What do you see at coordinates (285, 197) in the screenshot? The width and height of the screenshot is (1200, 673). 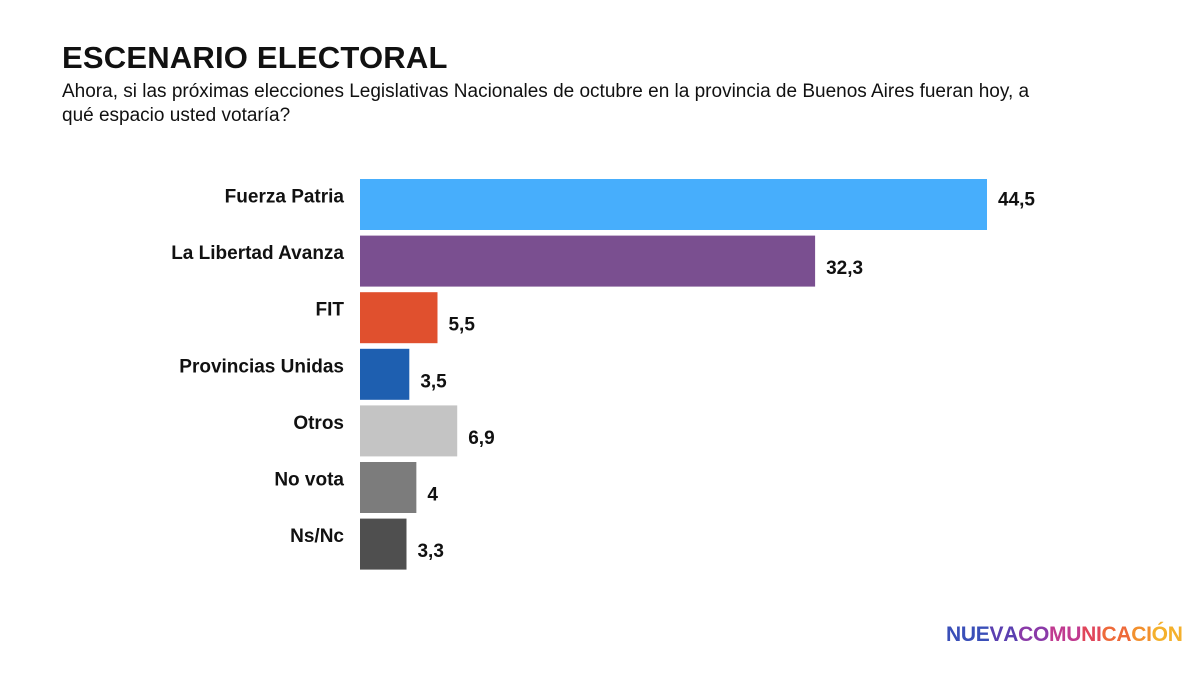 I see `category-label-fuerza-patria: Fuerza Patria` at bounding box center [285, 197].